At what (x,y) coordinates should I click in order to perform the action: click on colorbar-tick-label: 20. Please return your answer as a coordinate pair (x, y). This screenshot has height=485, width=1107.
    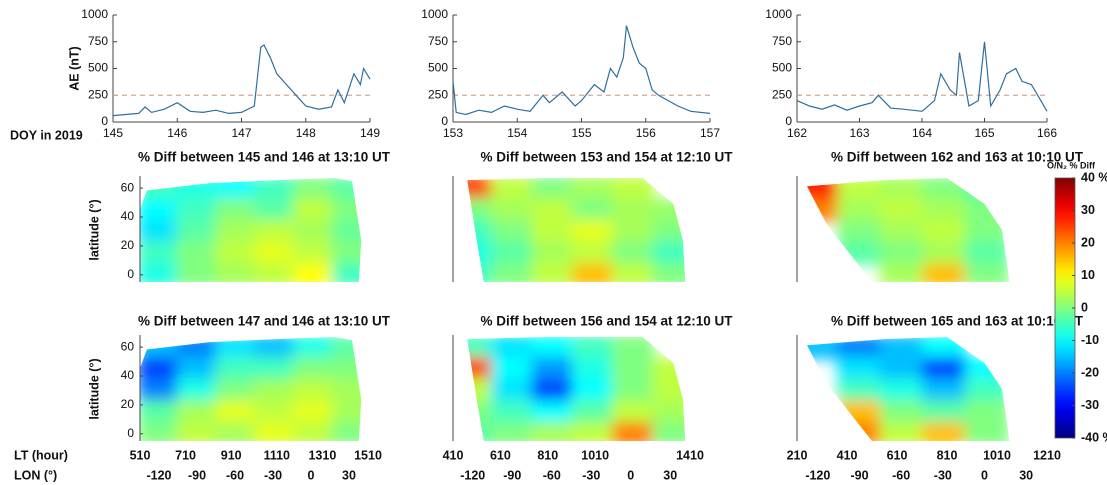
    Looking at the image, I should click on (1088, 242).